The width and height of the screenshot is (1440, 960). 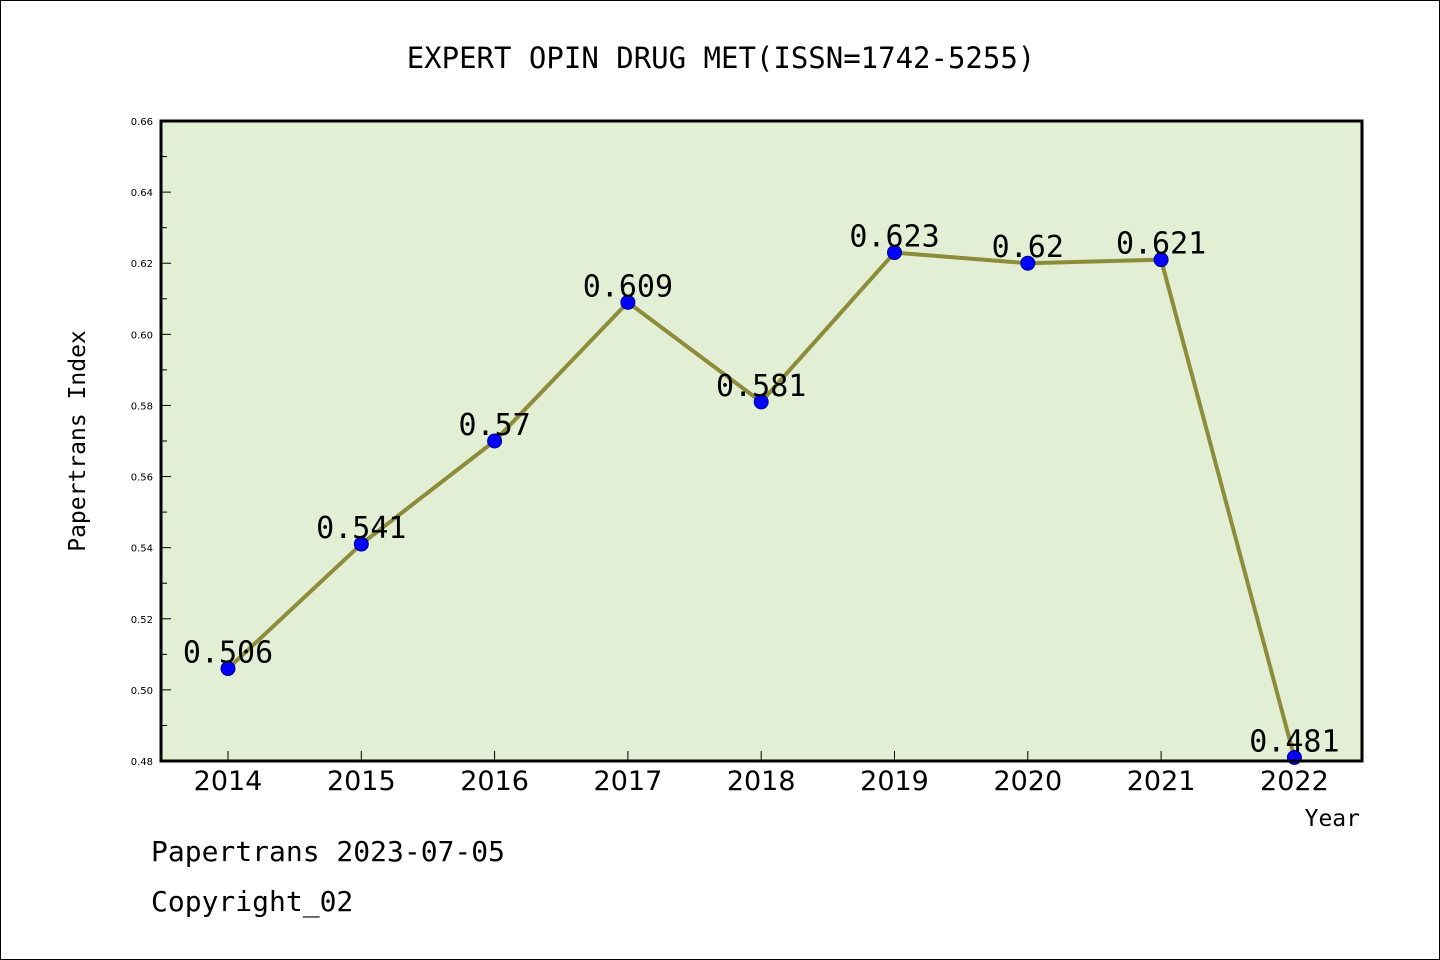 I want to click on y-axis-label: Papertrans Index, so click(x=78, y=441).